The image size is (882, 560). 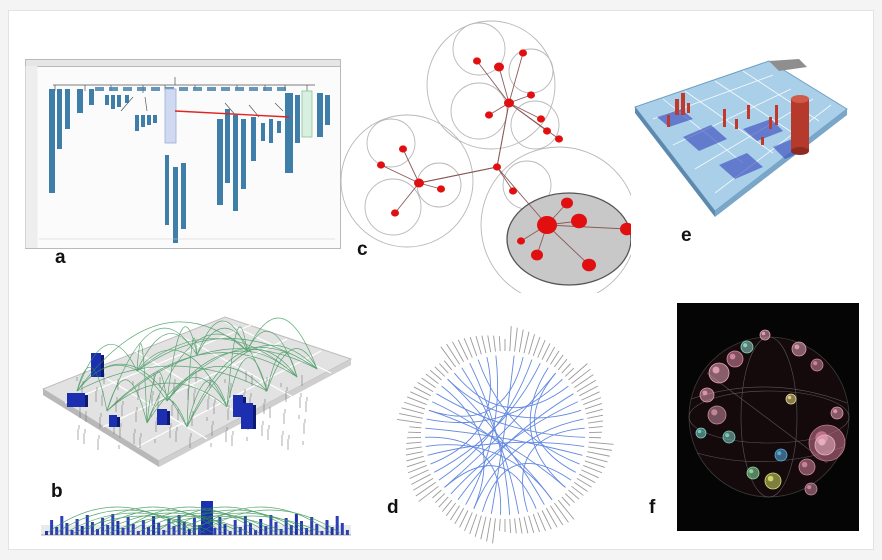 What do you see at coordinates (738, 139) in the screenshot?
I see `panel-e-3d-treemap` at bounding box center [738, 139].